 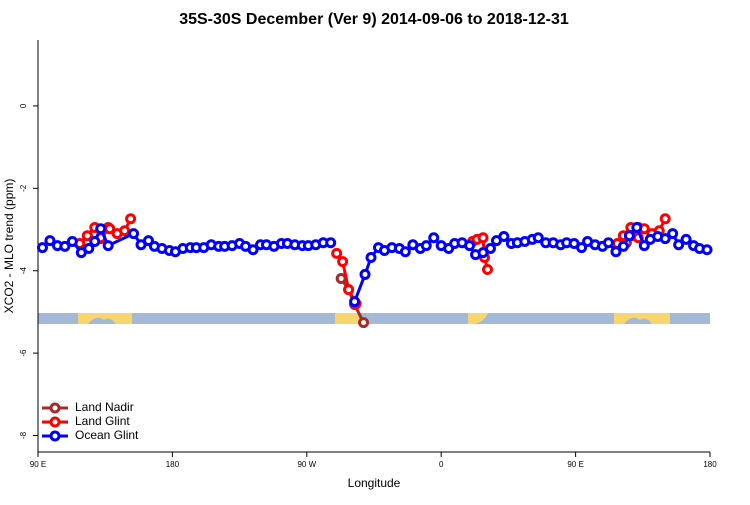 What do you see at coordinates (441, 464) in the screenshot?
I see `x-tick-label: 0` at bounding box center [441, 464].